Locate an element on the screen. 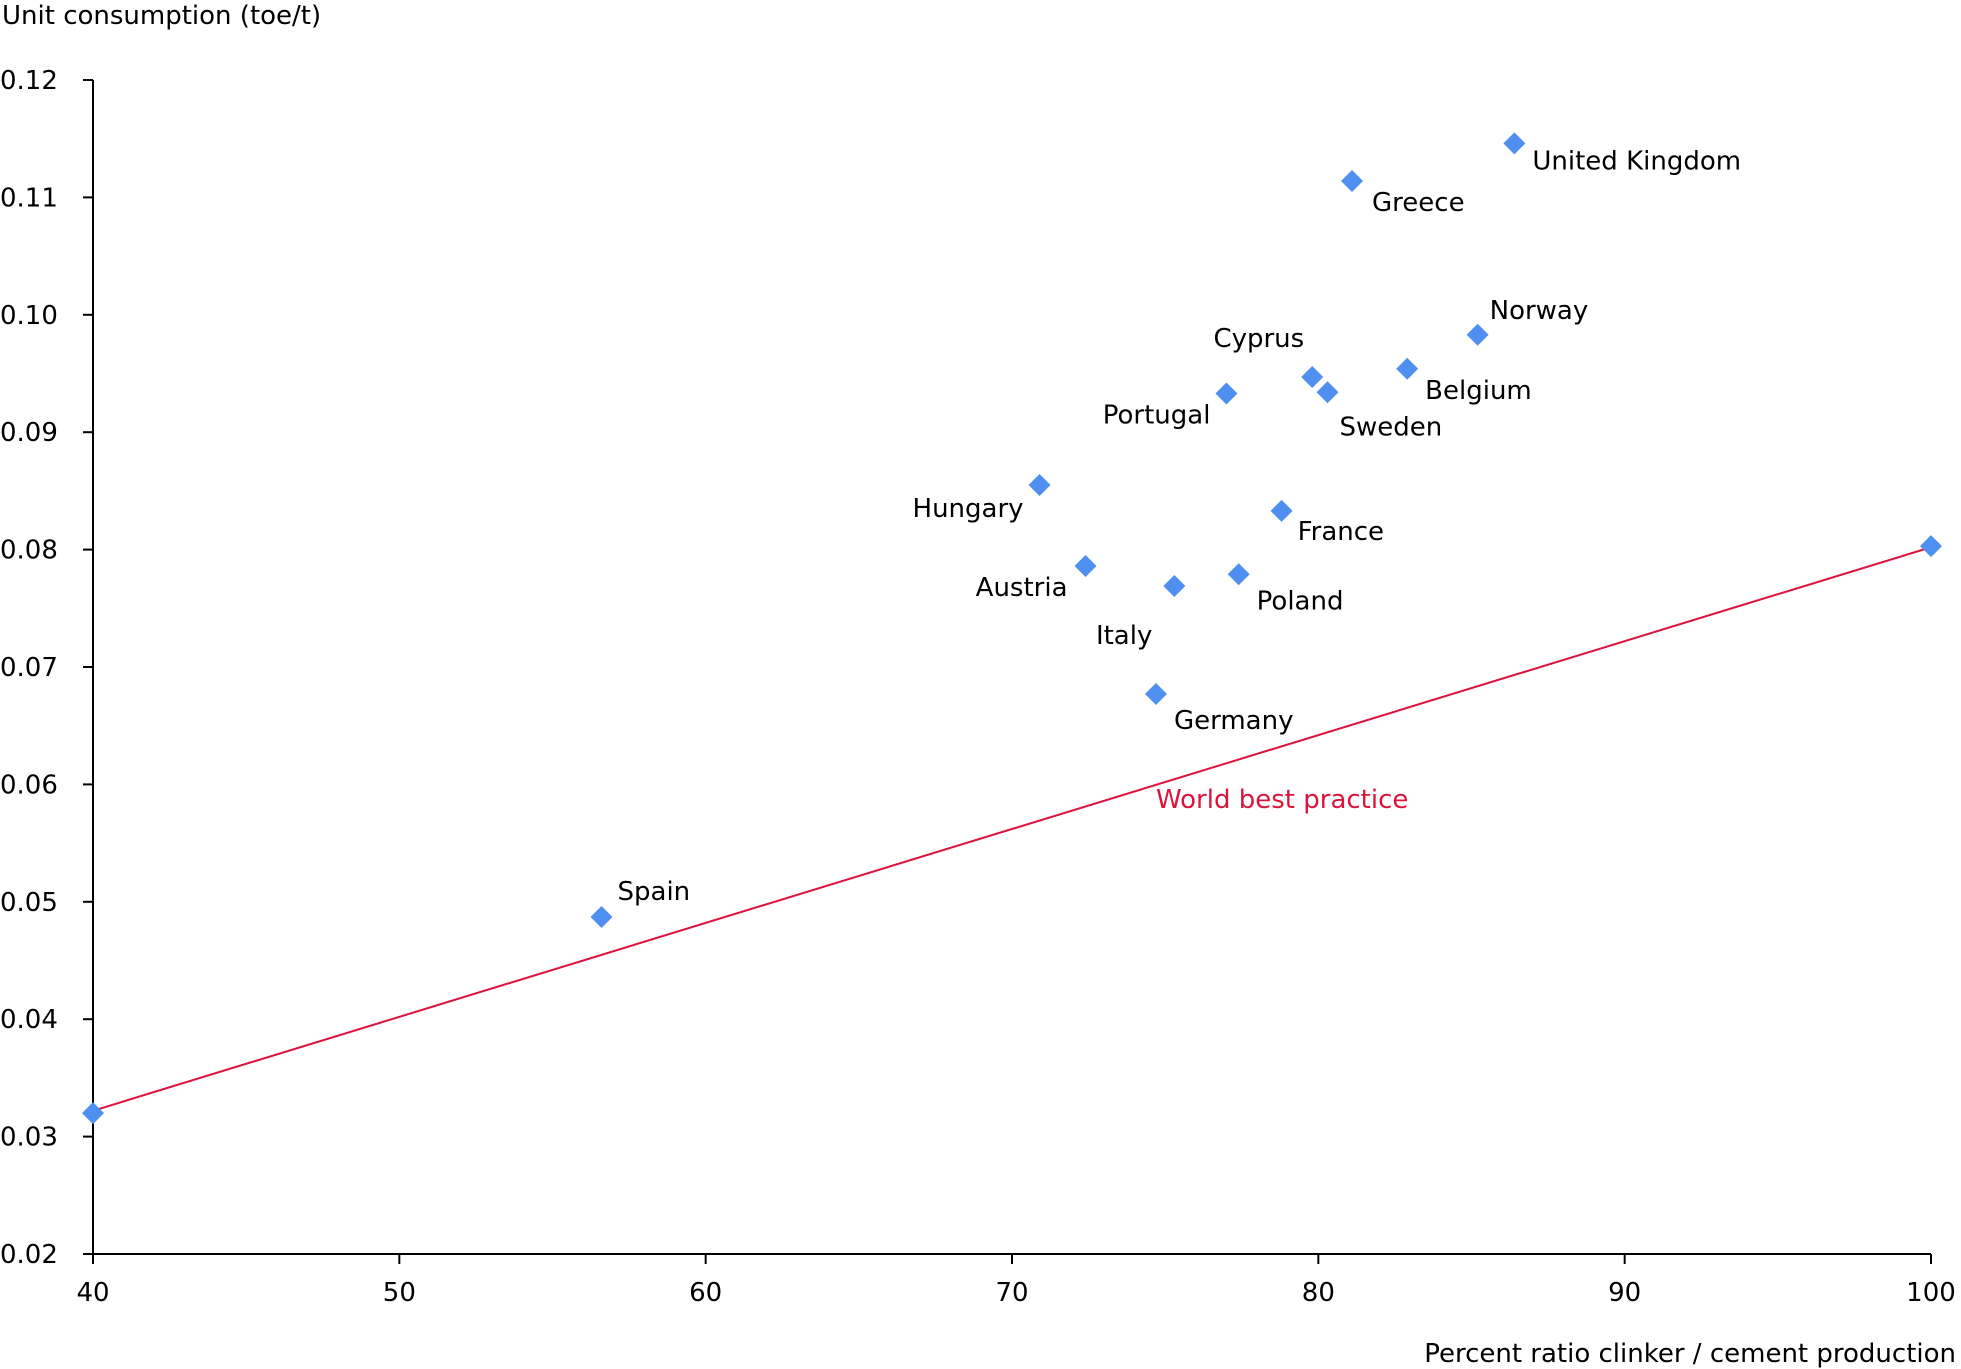  y-tick-label: 0.10 is located at coordinates (29, 316).